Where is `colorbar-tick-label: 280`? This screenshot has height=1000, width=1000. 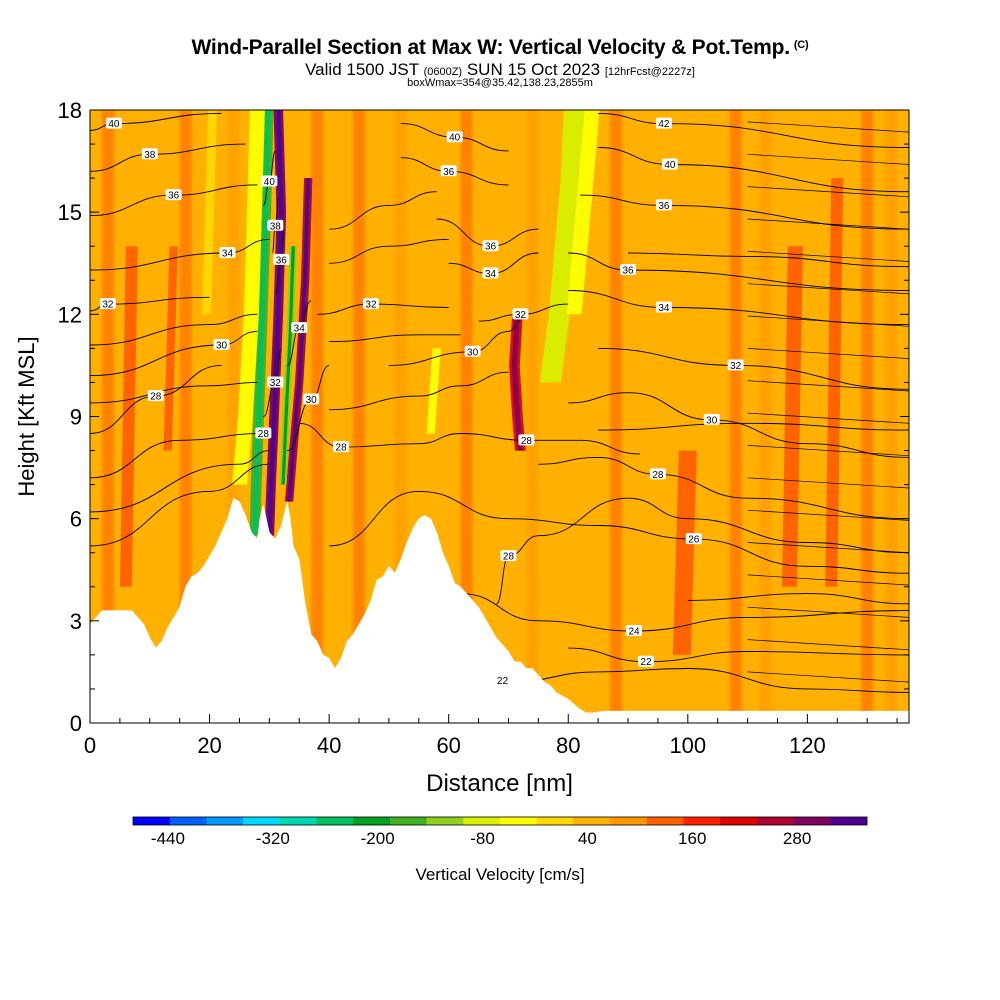 colorbar-tick-label: 280 is located at coordinates (797, 838).